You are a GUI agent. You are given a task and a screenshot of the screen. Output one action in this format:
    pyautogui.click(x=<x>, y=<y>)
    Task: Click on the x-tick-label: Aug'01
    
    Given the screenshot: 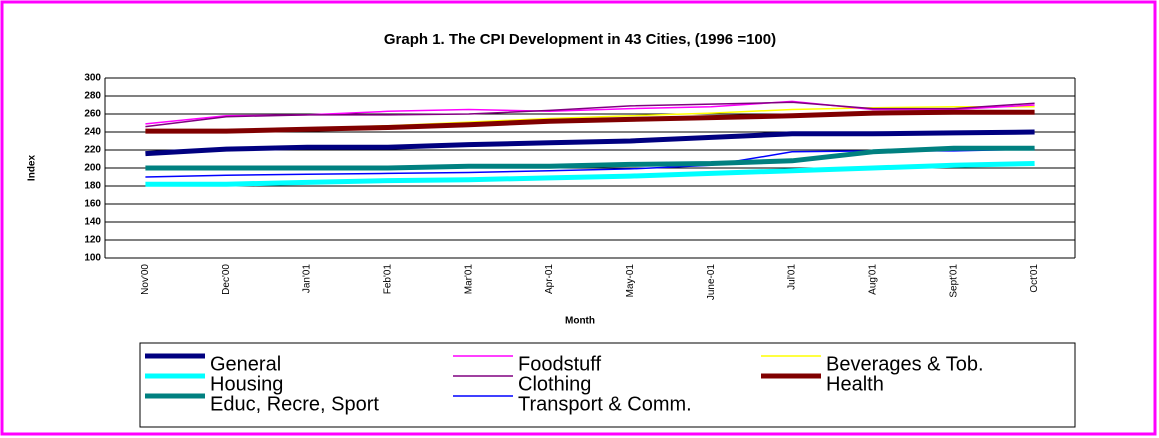 What is the action you would take?
    pyautogui.click(x=873, y=279)
    